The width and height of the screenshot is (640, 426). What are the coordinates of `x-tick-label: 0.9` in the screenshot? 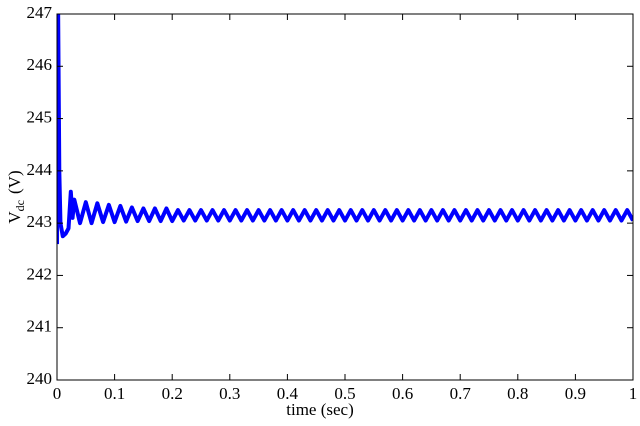 It's located at (575, 393).